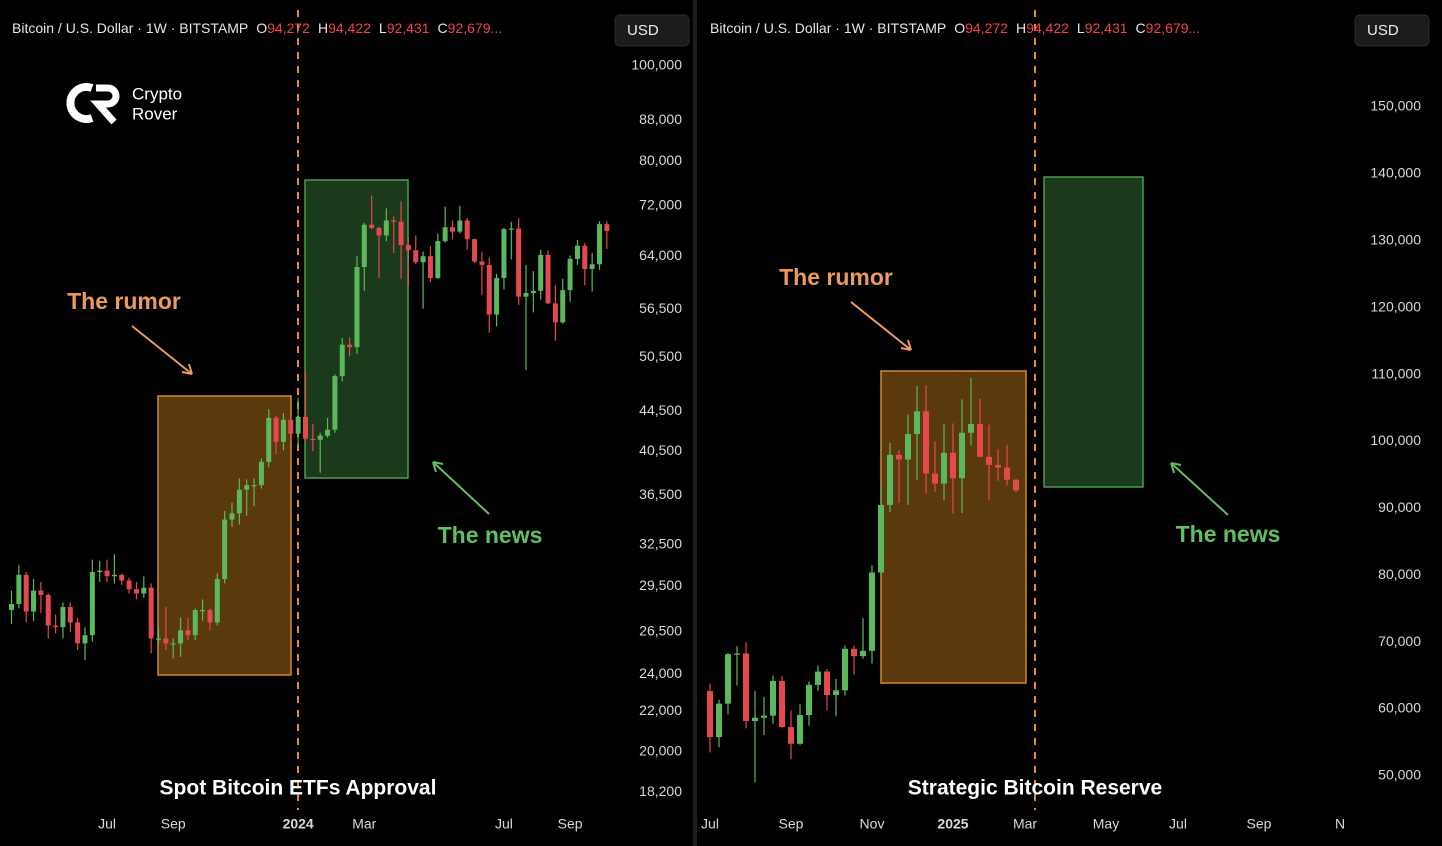 This screenshot has width=1442, height=846. I want to click on ohlc-key: H, so click(323, 28).